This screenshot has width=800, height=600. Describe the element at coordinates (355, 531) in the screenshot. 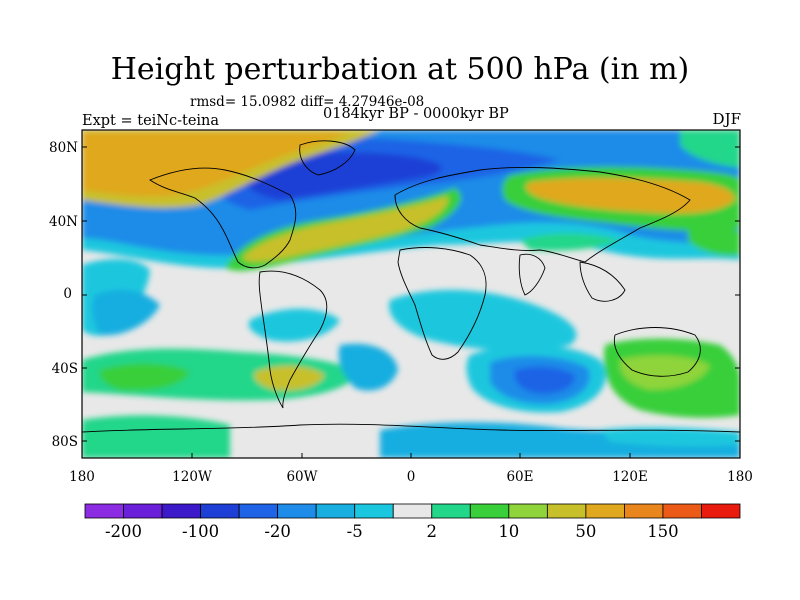

I see `colorbar-tick-label: -5` at that location.